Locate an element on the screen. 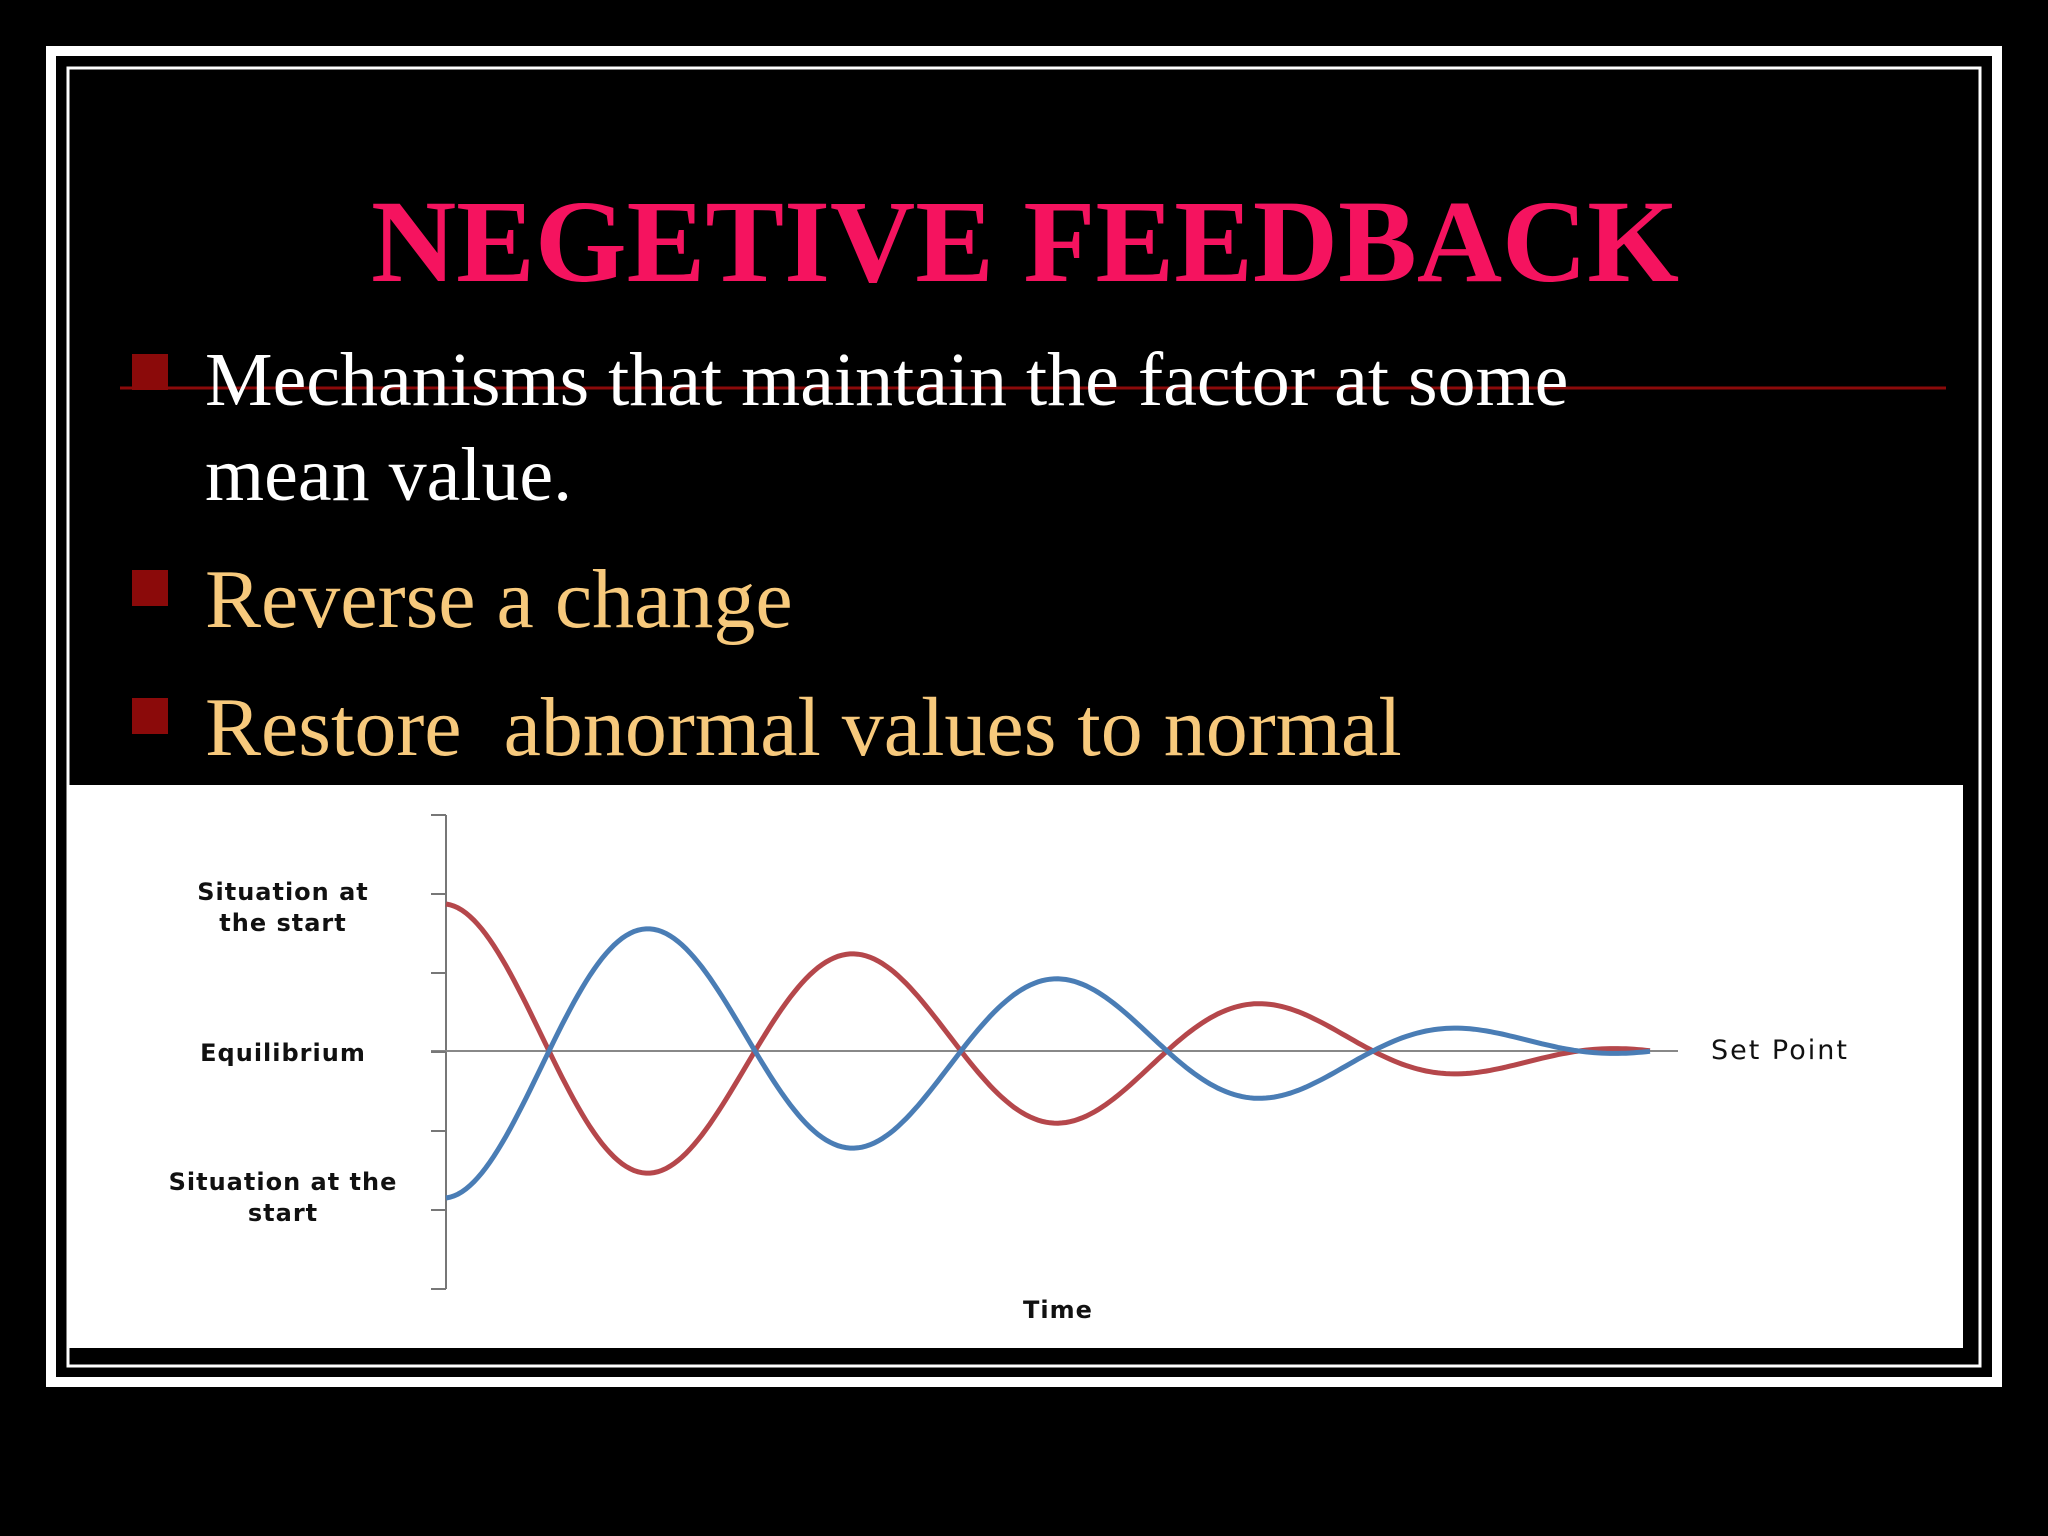 The height and width of the screenshot is (1536, 2048). diagram-label: Equilibrium is located at coordinates (283, 1053).